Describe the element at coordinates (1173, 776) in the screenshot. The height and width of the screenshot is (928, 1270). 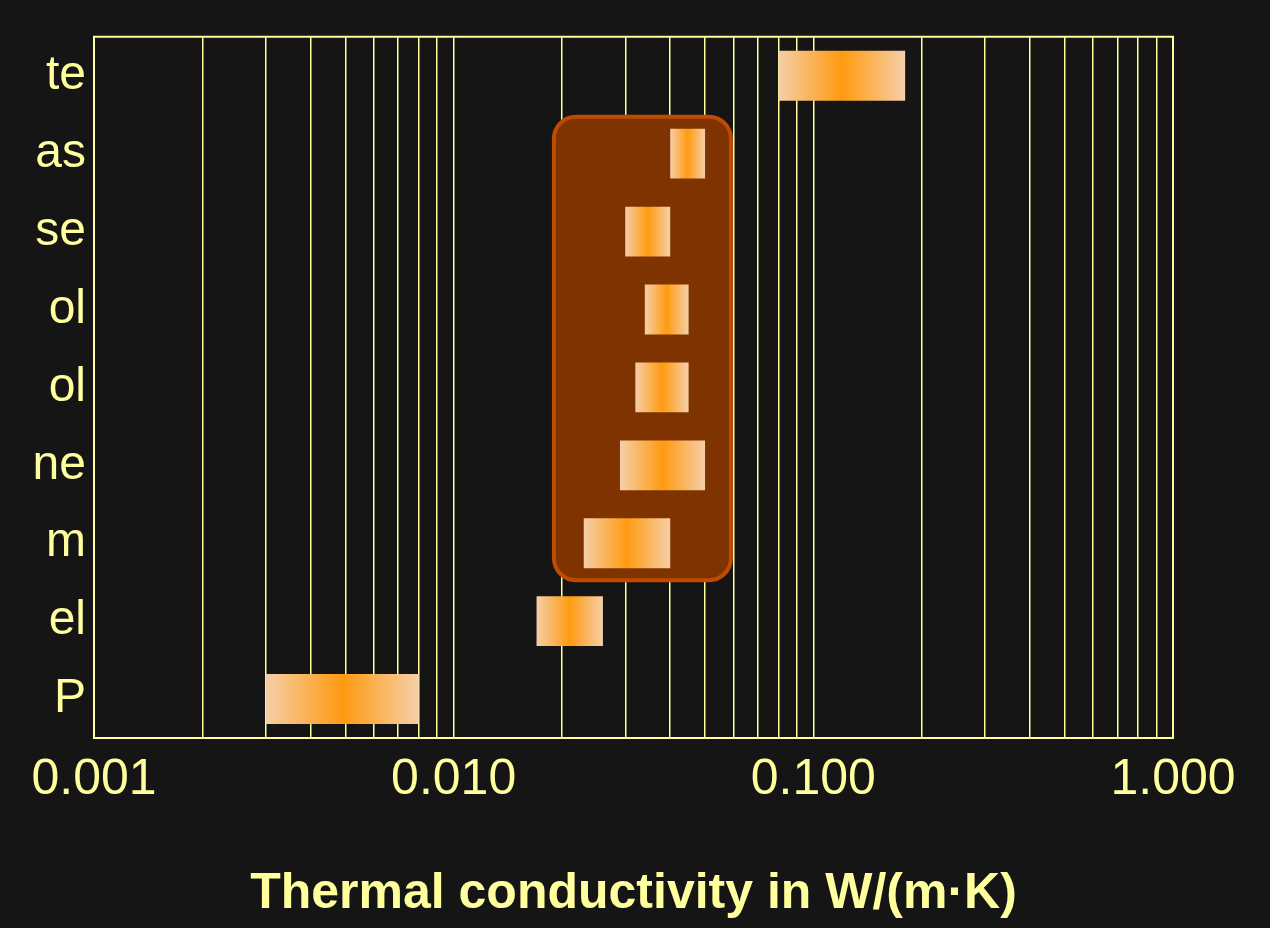
I see `x-tick-label: 1.000` at that location.